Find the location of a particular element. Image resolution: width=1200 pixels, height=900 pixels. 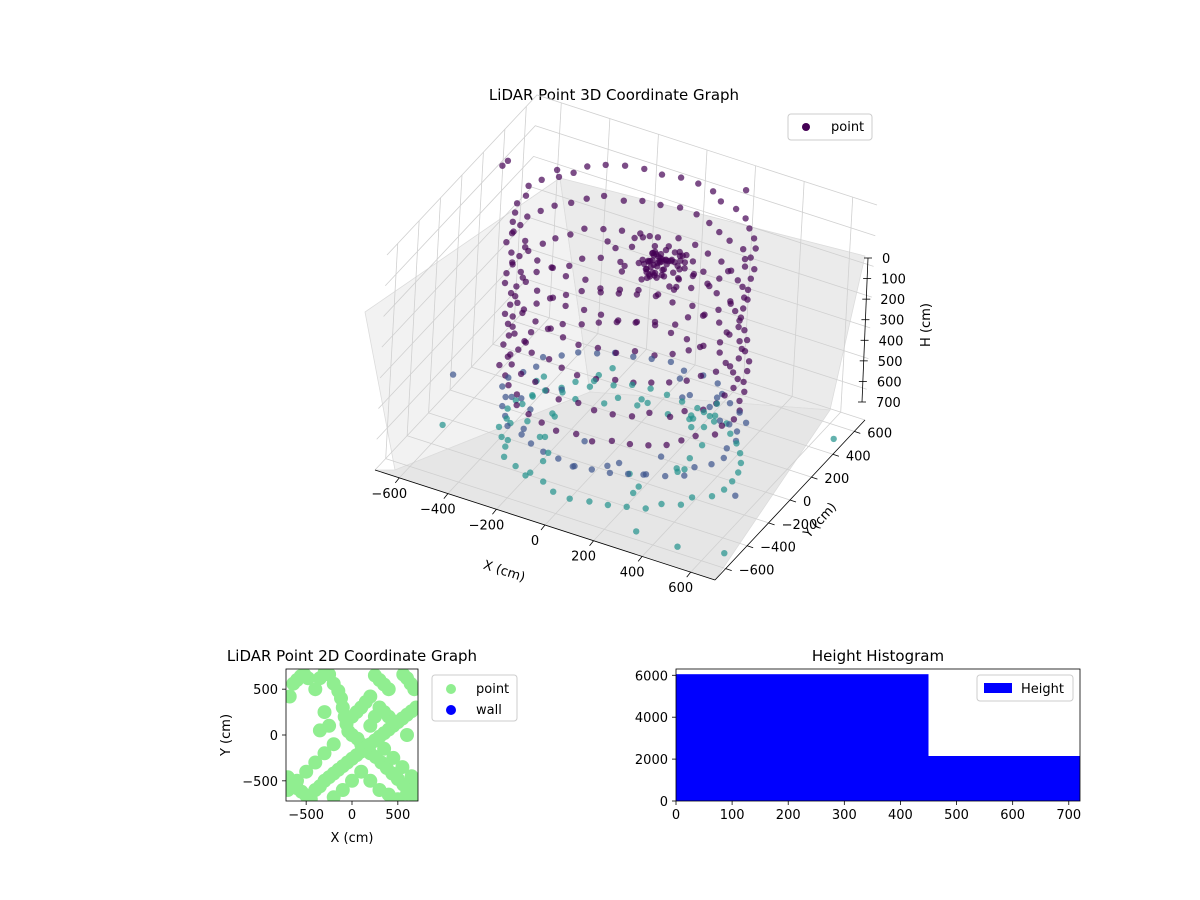

points-2d is located at coordinates (352, 735).